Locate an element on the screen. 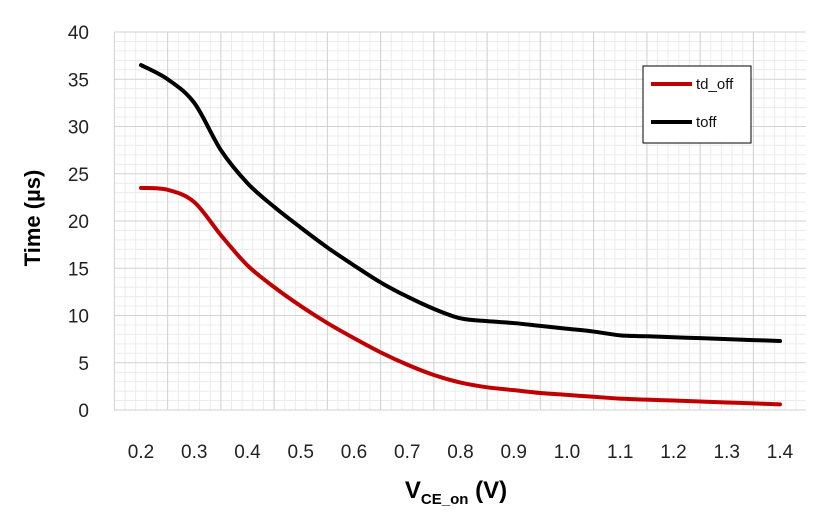 This screenshot has width=816, height=521. x-tick-label: 0.7 is located at coordinates (407, 452).